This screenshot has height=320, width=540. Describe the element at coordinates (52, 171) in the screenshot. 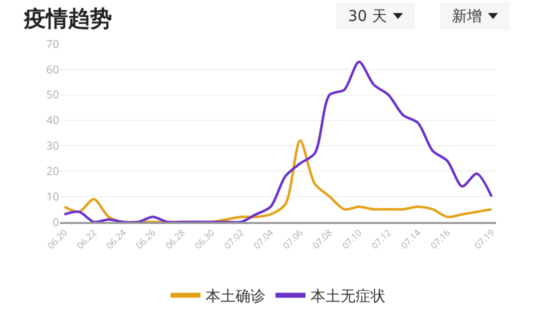

I see `y-tick-label: 20` at that location.